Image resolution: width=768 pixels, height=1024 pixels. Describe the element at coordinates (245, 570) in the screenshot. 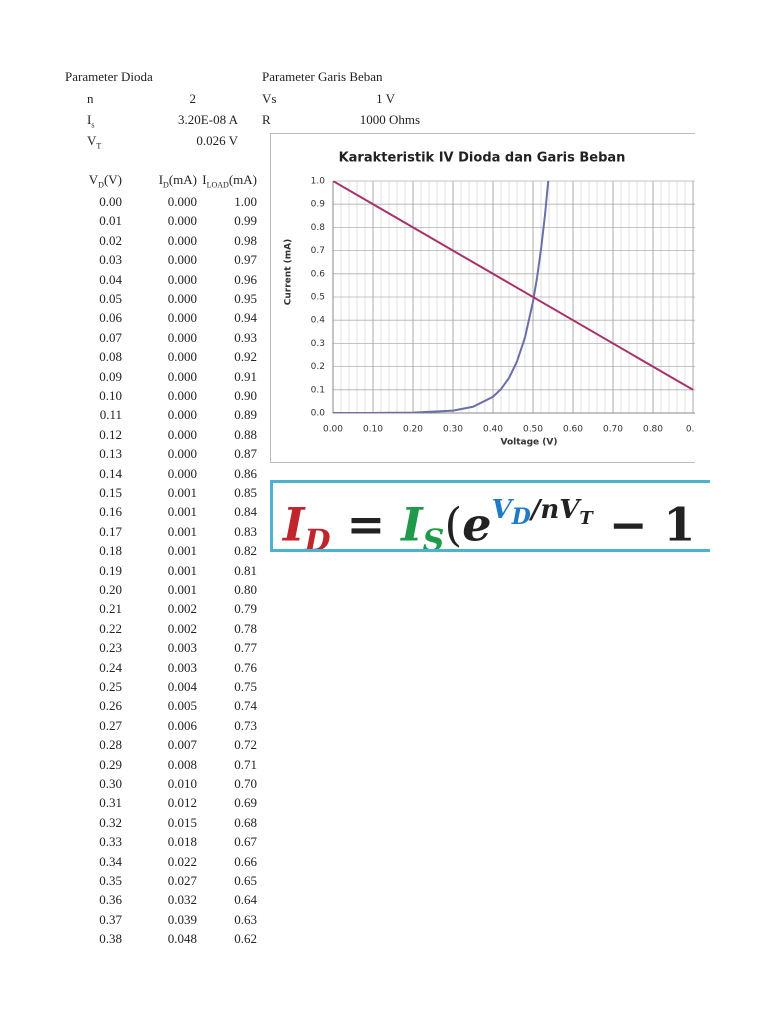

I see `table-cell: 0.81` at that location.